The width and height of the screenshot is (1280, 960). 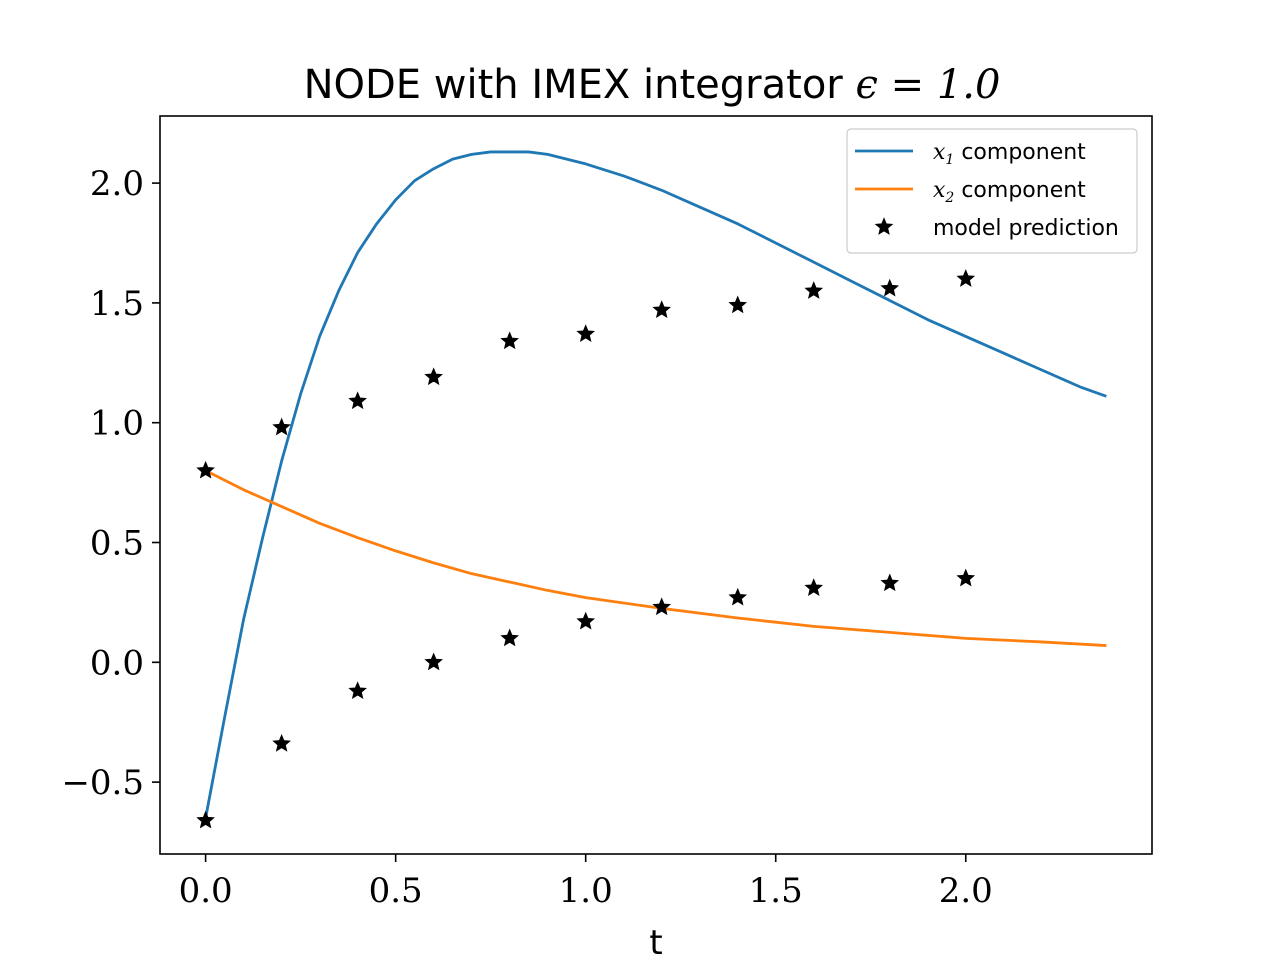 I want to click on chart-title: NODE with IMEX integrator ϵ = 1.0, so click(x=652, y=85).